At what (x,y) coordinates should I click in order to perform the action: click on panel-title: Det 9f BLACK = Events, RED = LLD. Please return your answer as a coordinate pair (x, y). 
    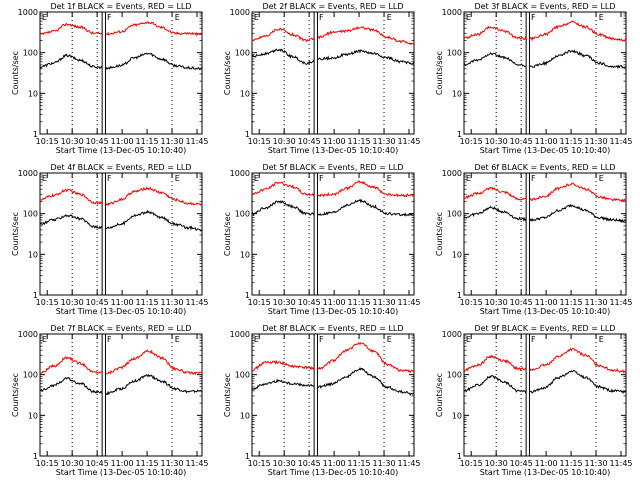
    Looking at the image, I should click on (544, 328).